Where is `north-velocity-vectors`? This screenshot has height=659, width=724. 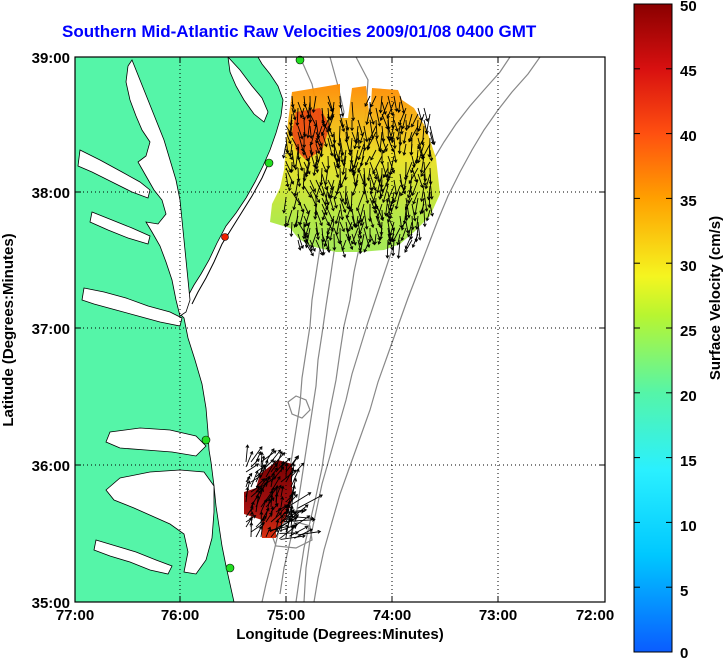 north-velocity-vectors is located at coordinates (358, 177).